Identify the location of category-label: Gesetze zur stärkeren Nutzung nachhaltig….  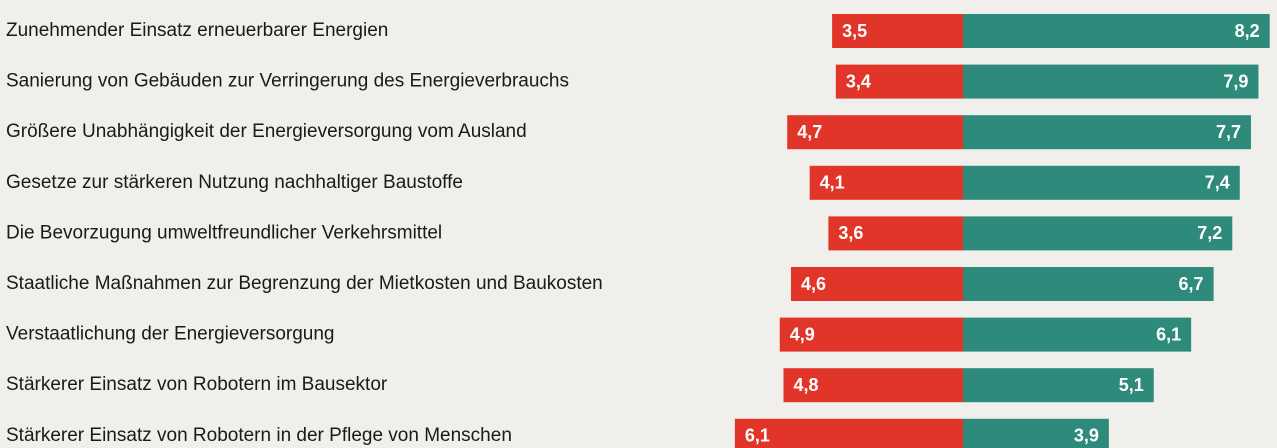
(234, 182).